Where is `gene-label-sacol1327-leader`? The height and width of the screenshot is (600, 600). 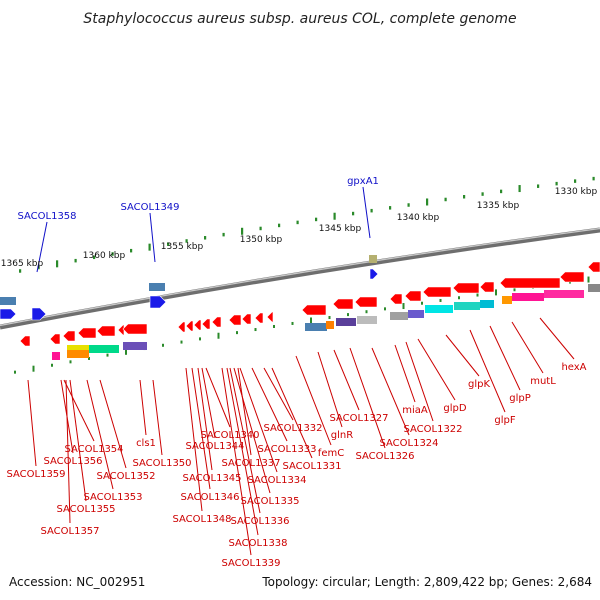
gene-label-sacol1327-leader is located at coordinates (346, 380).